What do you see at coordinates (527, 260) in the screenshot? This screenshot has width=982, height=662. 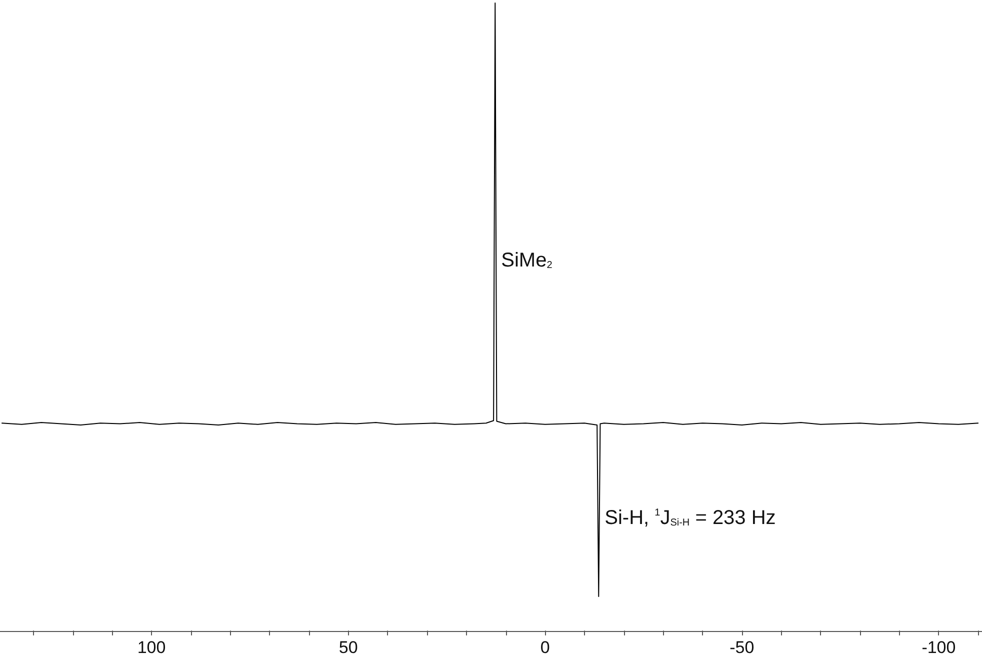 I see `annotation: SiMe2` at bounding box center [527, 260].